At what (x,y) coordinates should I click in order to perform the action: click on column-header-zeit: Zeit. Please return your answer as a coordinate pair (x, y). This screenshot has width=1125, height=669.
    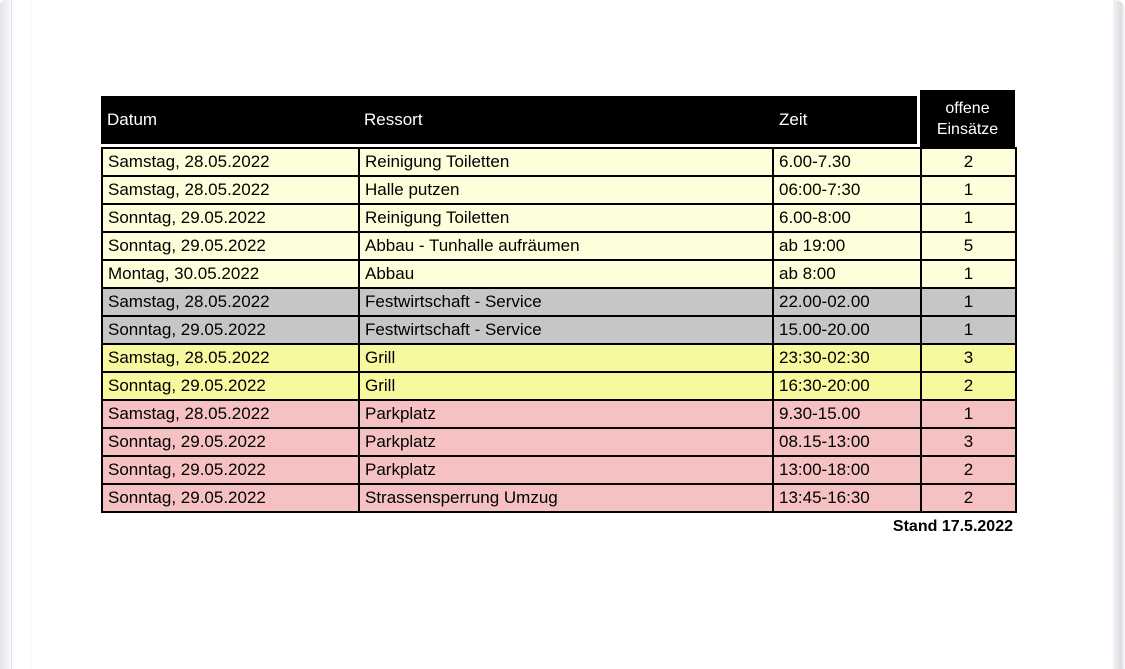
    Looking at the image, I should click on (793, 119).